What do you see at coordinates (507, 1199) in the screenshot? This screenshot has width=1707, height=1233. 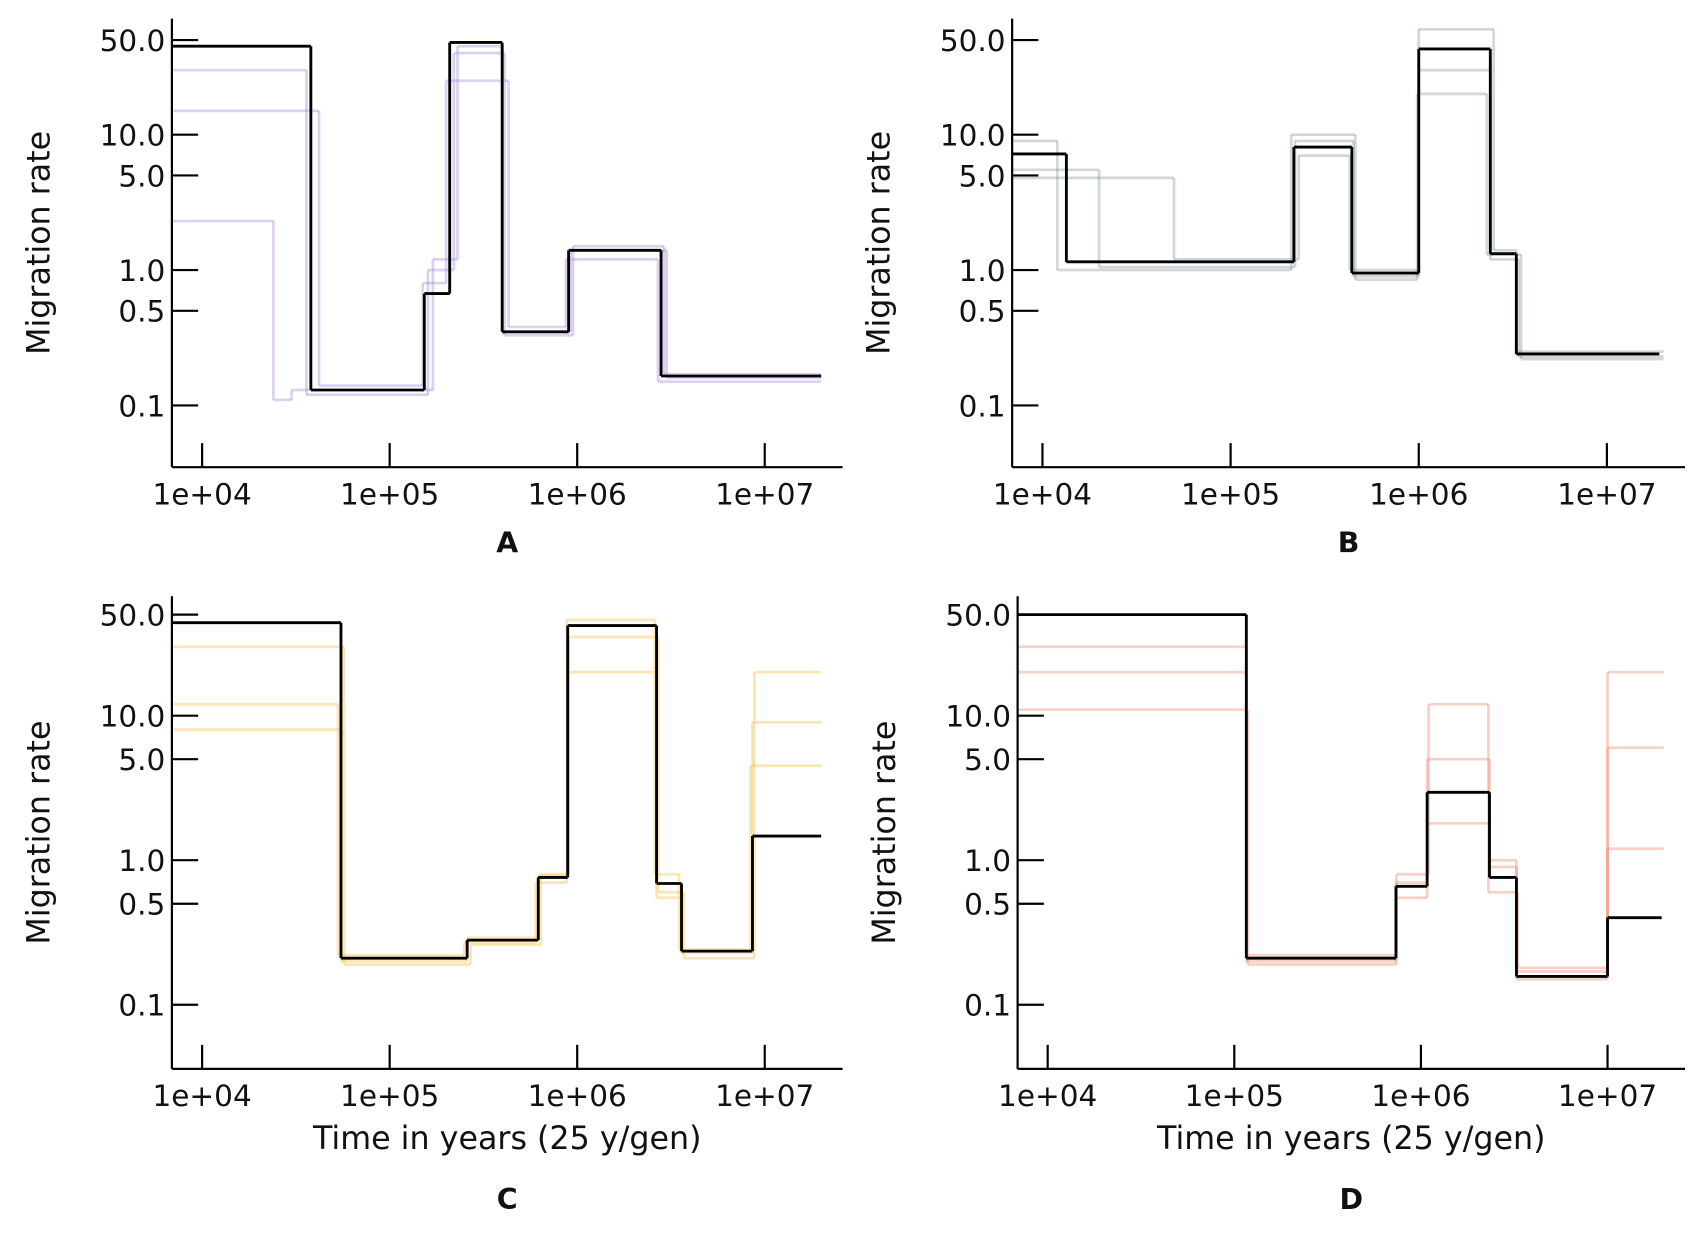 I see `panel-caption: C` at bounding box center [507, 1199].